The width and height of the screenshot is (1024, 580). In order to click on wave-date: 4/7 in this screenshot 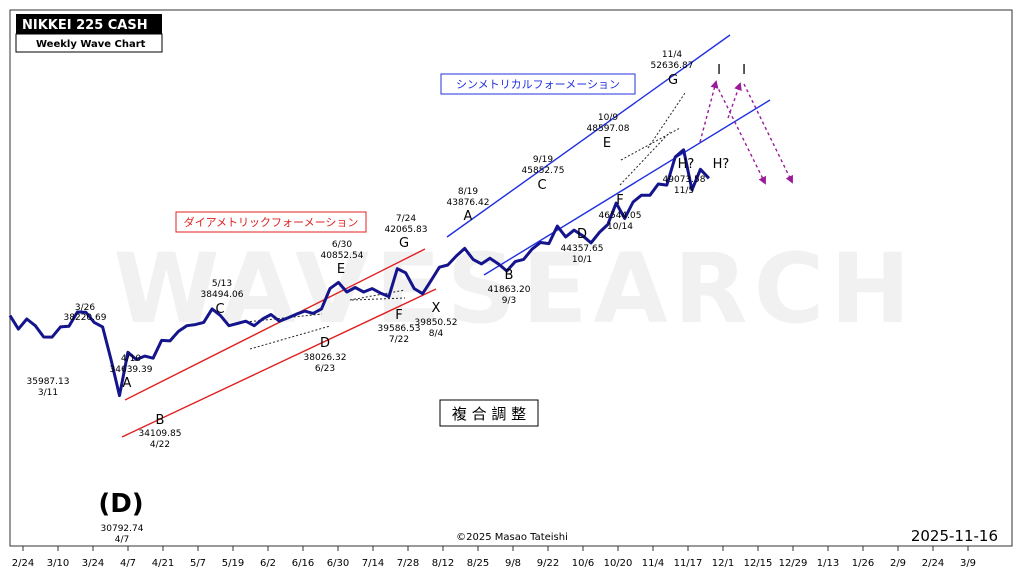, I will do `click(122, 540)`.